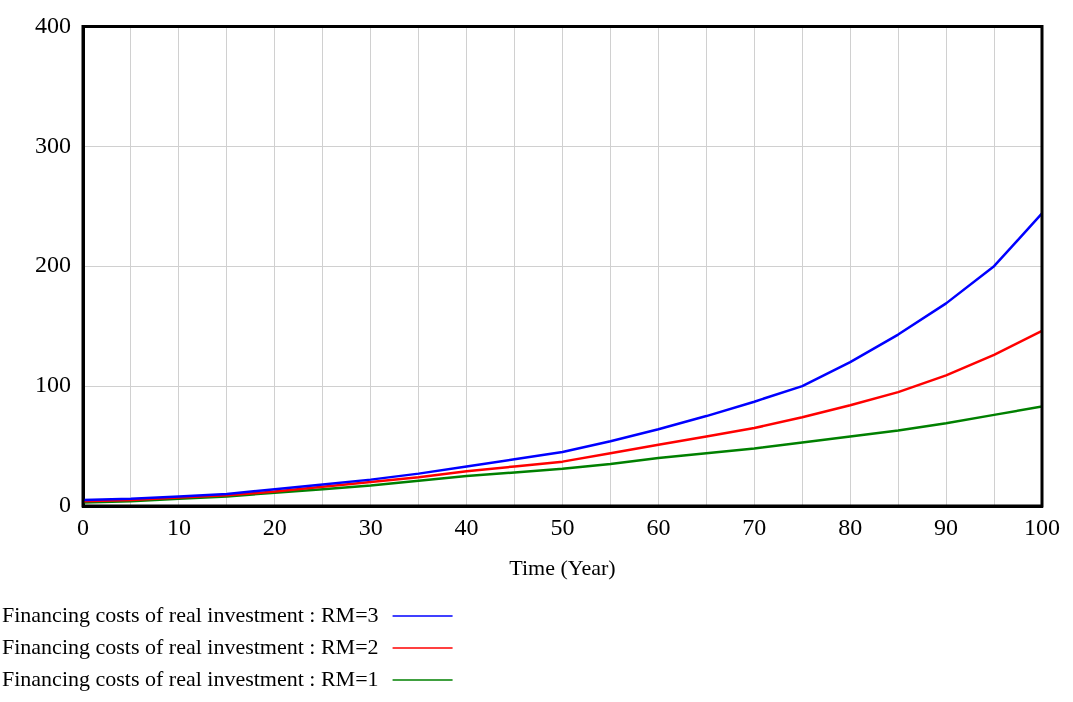 The image size is (1073, 702). What do you see at coordinates (274, 526) in the screenshot?
I see `x-tick-label: 20` at bounding box center [274, 526].